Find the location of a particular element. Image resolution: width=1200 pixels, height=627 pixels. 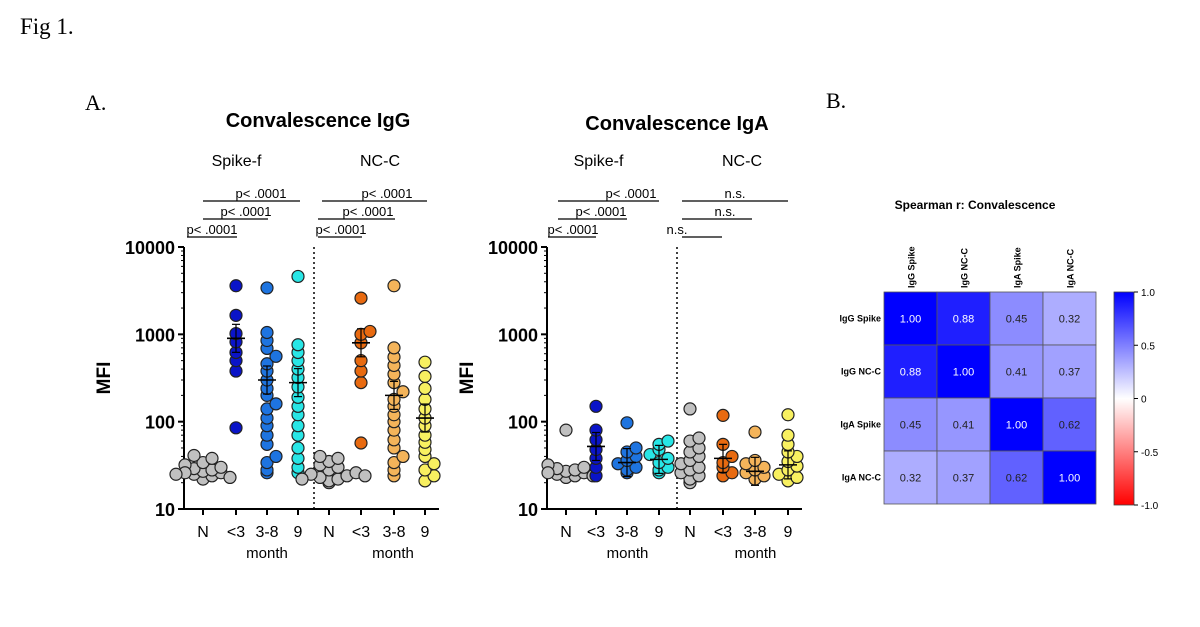

chart2-x-tick-label: 3-8 is located at coordinates (754, 532).